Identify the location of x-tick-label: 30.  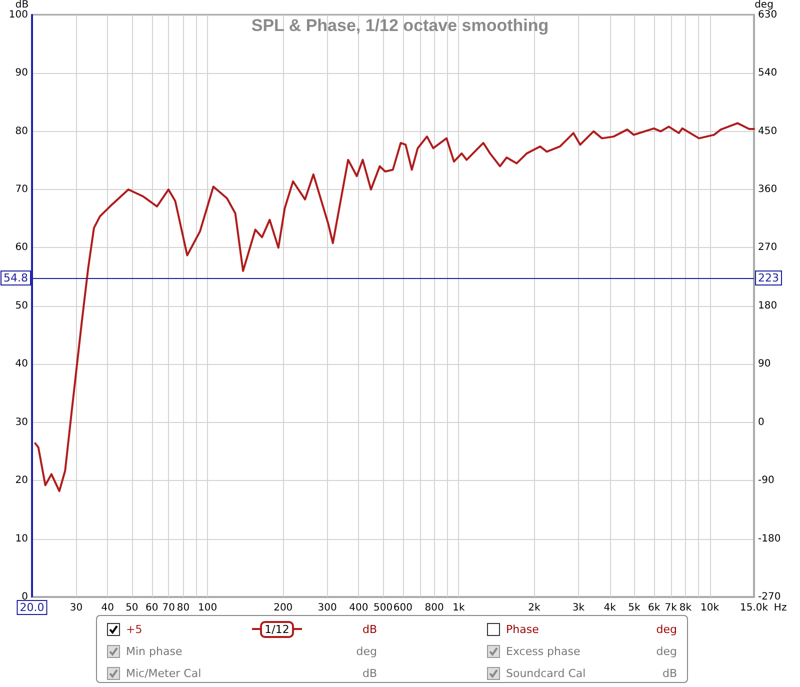
(76, 608).